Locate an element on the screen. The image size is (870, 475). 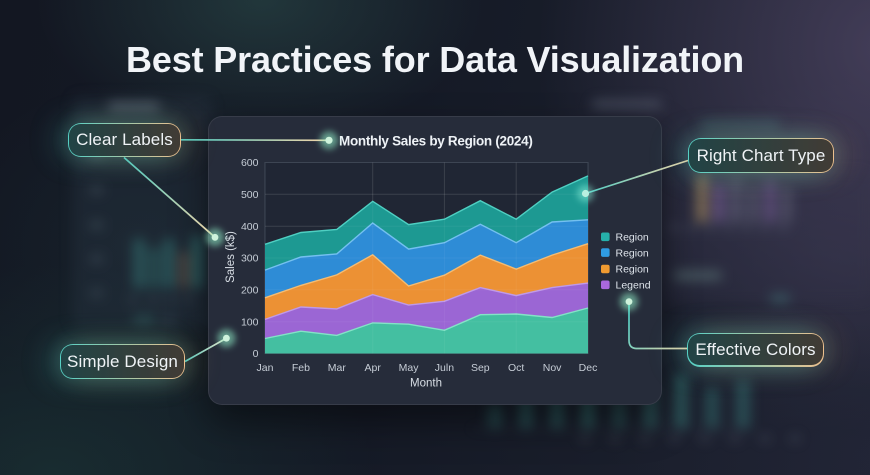
svg-text: 200 is located at coordinates (250, 291).